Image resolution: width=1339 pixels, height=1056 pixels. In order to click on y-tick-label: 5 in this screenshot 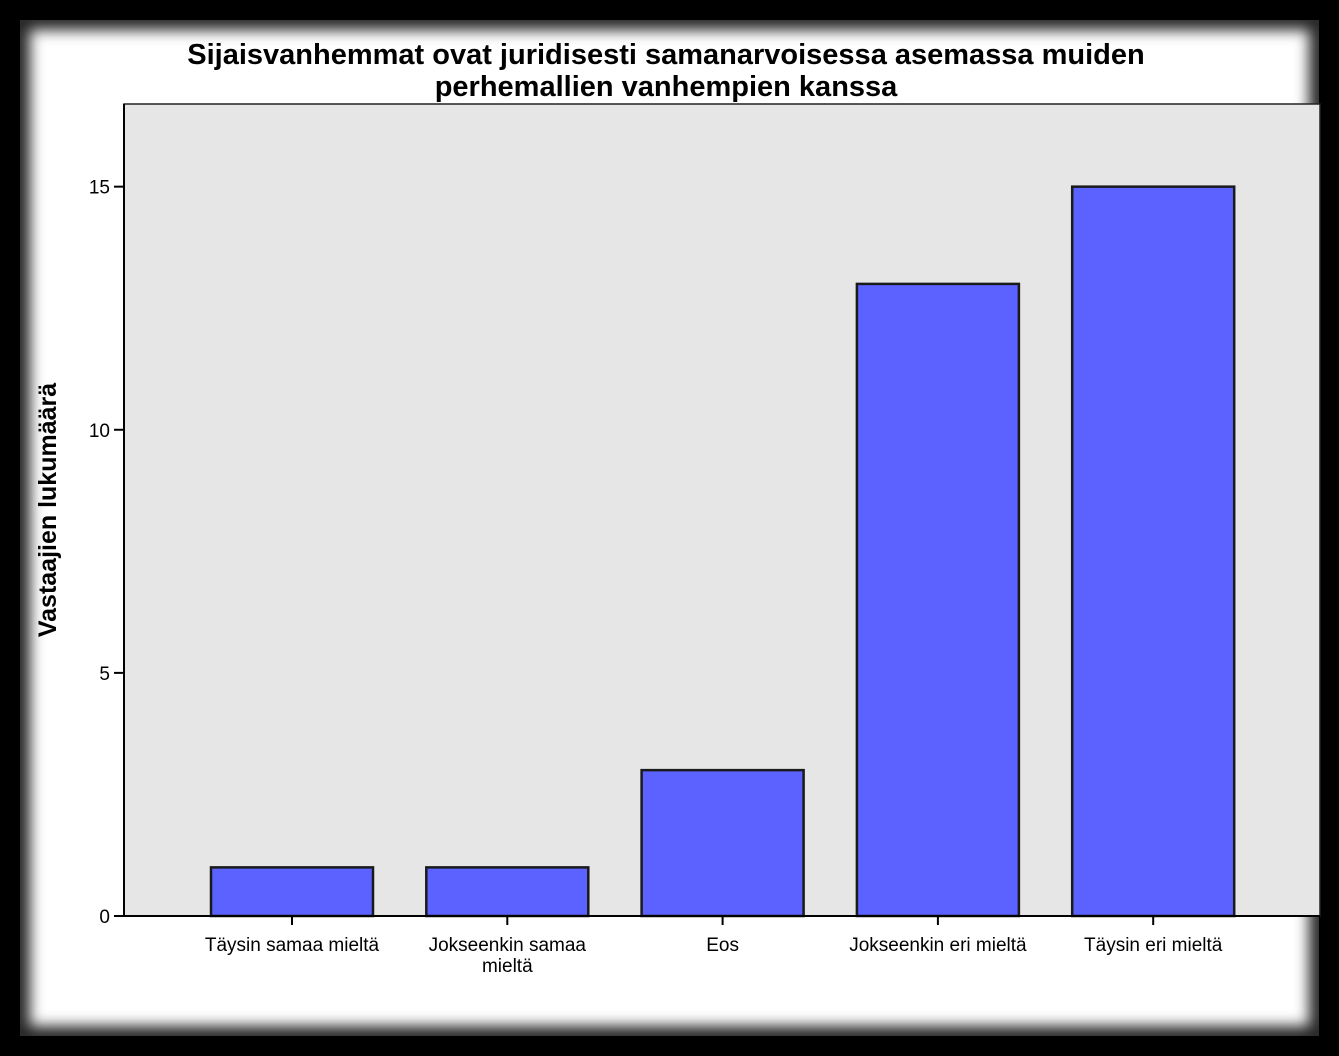, I will do `click(104, 674)`.